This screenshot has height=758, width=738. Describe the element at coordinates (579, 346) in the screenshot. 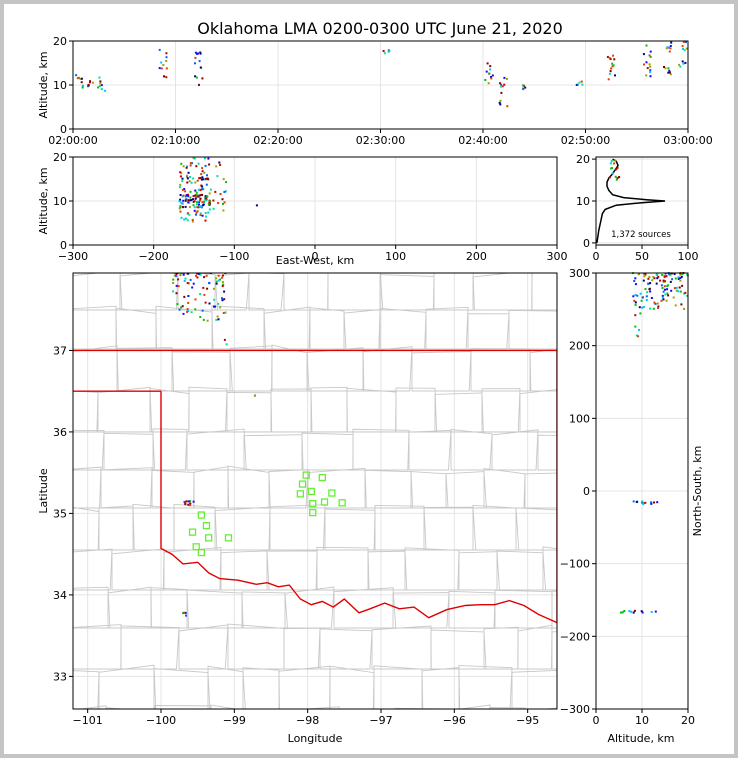

I see `ns-height-y-tick-label: 200` at that location.